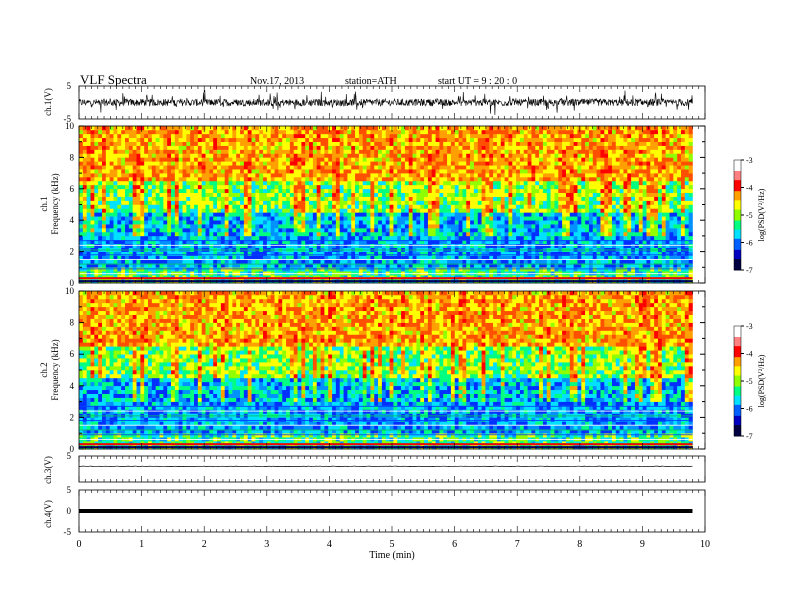 This screenshot has width=792, height=612. What do you see at coordinates (705, 544) in the screenshot?
I see `xtick-label: 10` at bounding box center [705, 544].